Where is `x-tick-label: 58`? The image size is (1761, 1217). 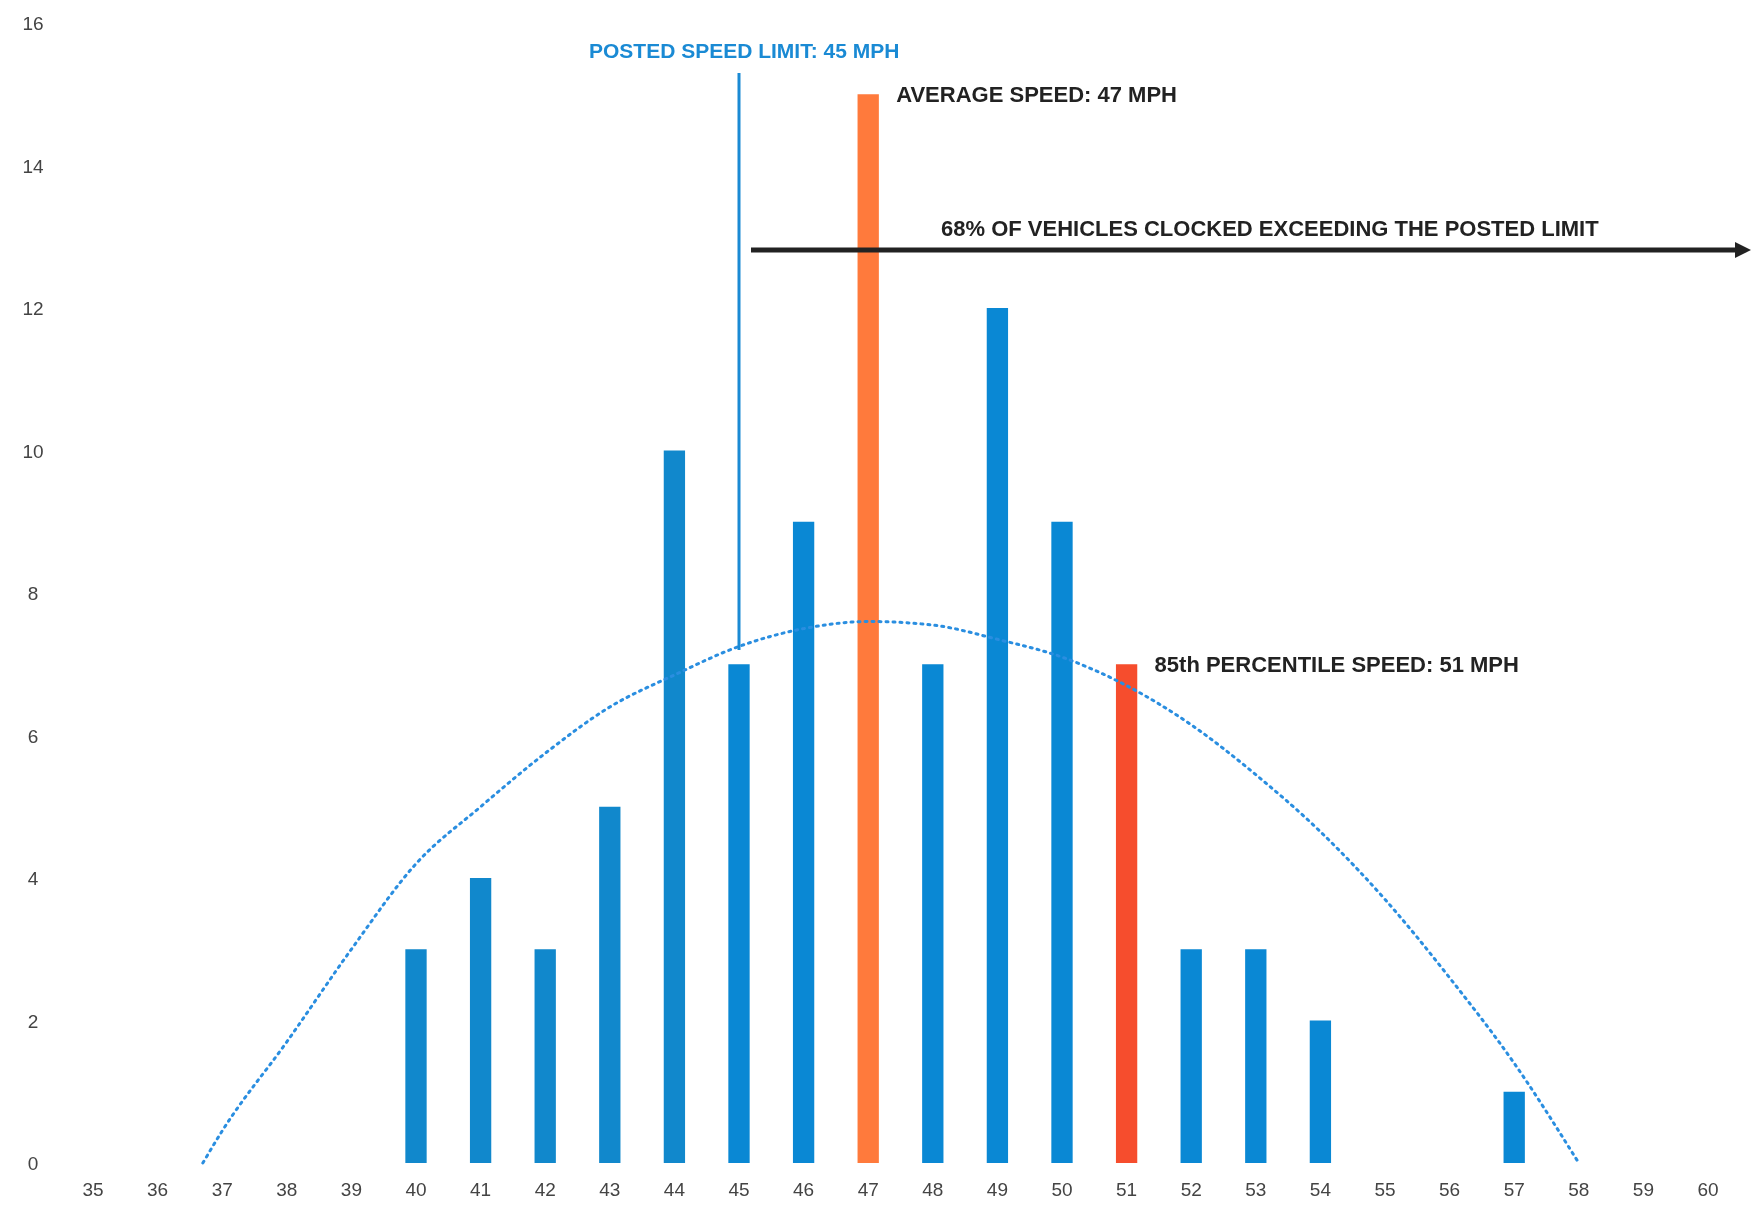
x-tick-label: 58 is located at coordinates (1579, 1189).